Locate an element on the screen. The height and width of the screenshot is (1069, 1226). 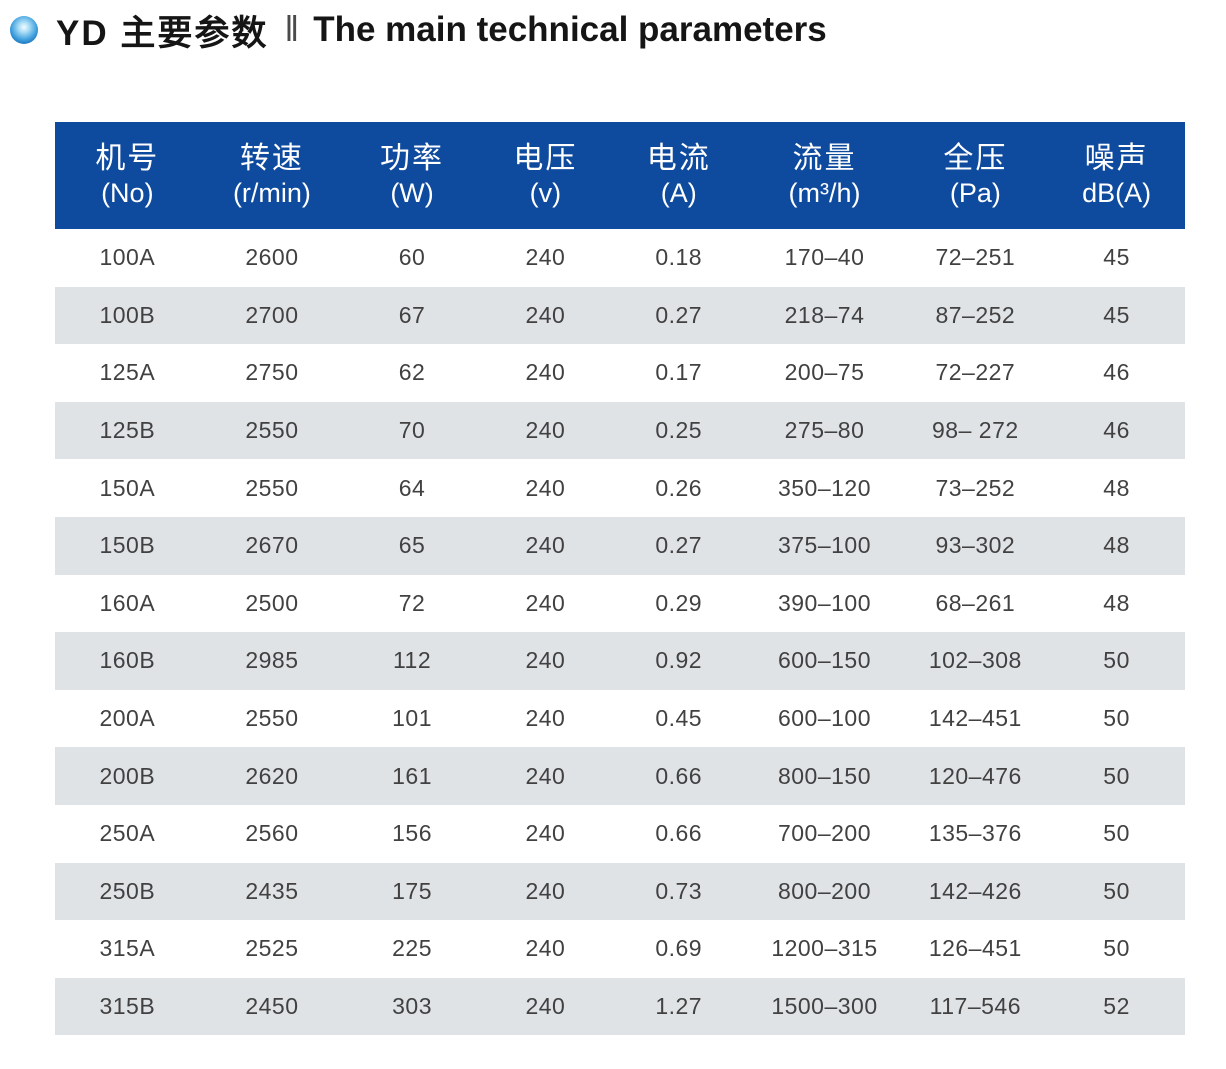
column-header-unit: dB(A) is located at coordinates (1117, 193).